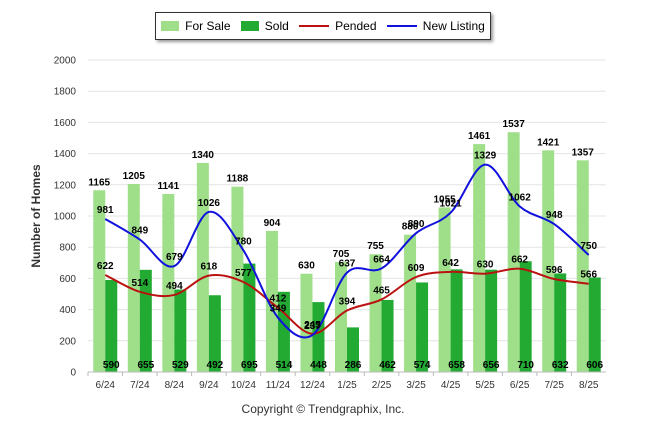 This screenshot has height=434, width=646. I want to click on copyright-text: Copyright © Trendgraphix, Inc., so click(323, 409).